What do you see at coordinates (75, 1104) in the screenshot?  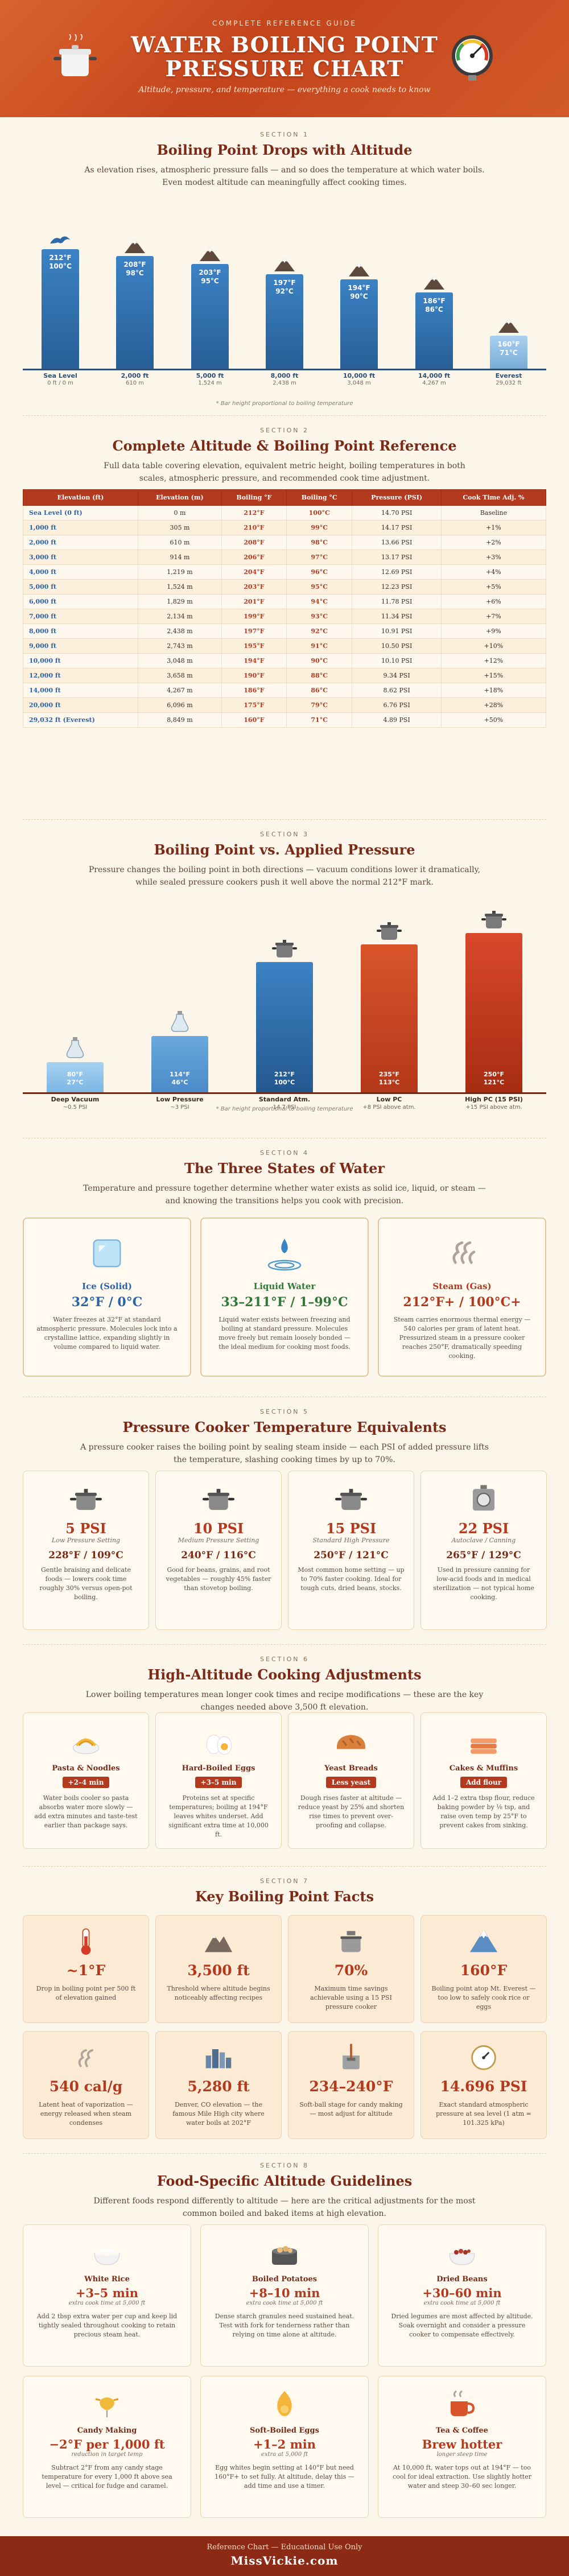 I see `pressure-bar-label: Deep Vacuum ~0.5 PSI` at bounding box center [75, 1104].